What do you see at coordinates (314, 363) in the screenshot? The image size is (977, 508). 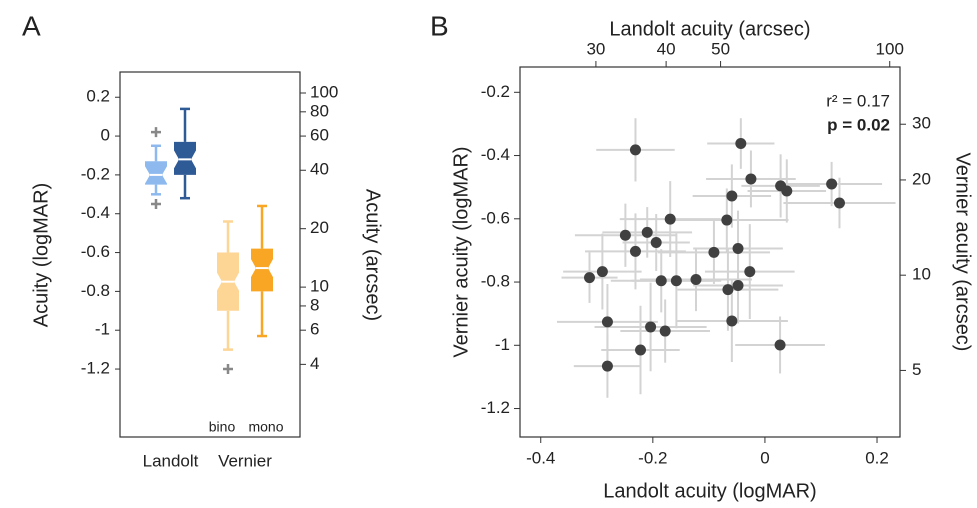 I see `y2-tick-label: 4` at bounding box center [314, 363].